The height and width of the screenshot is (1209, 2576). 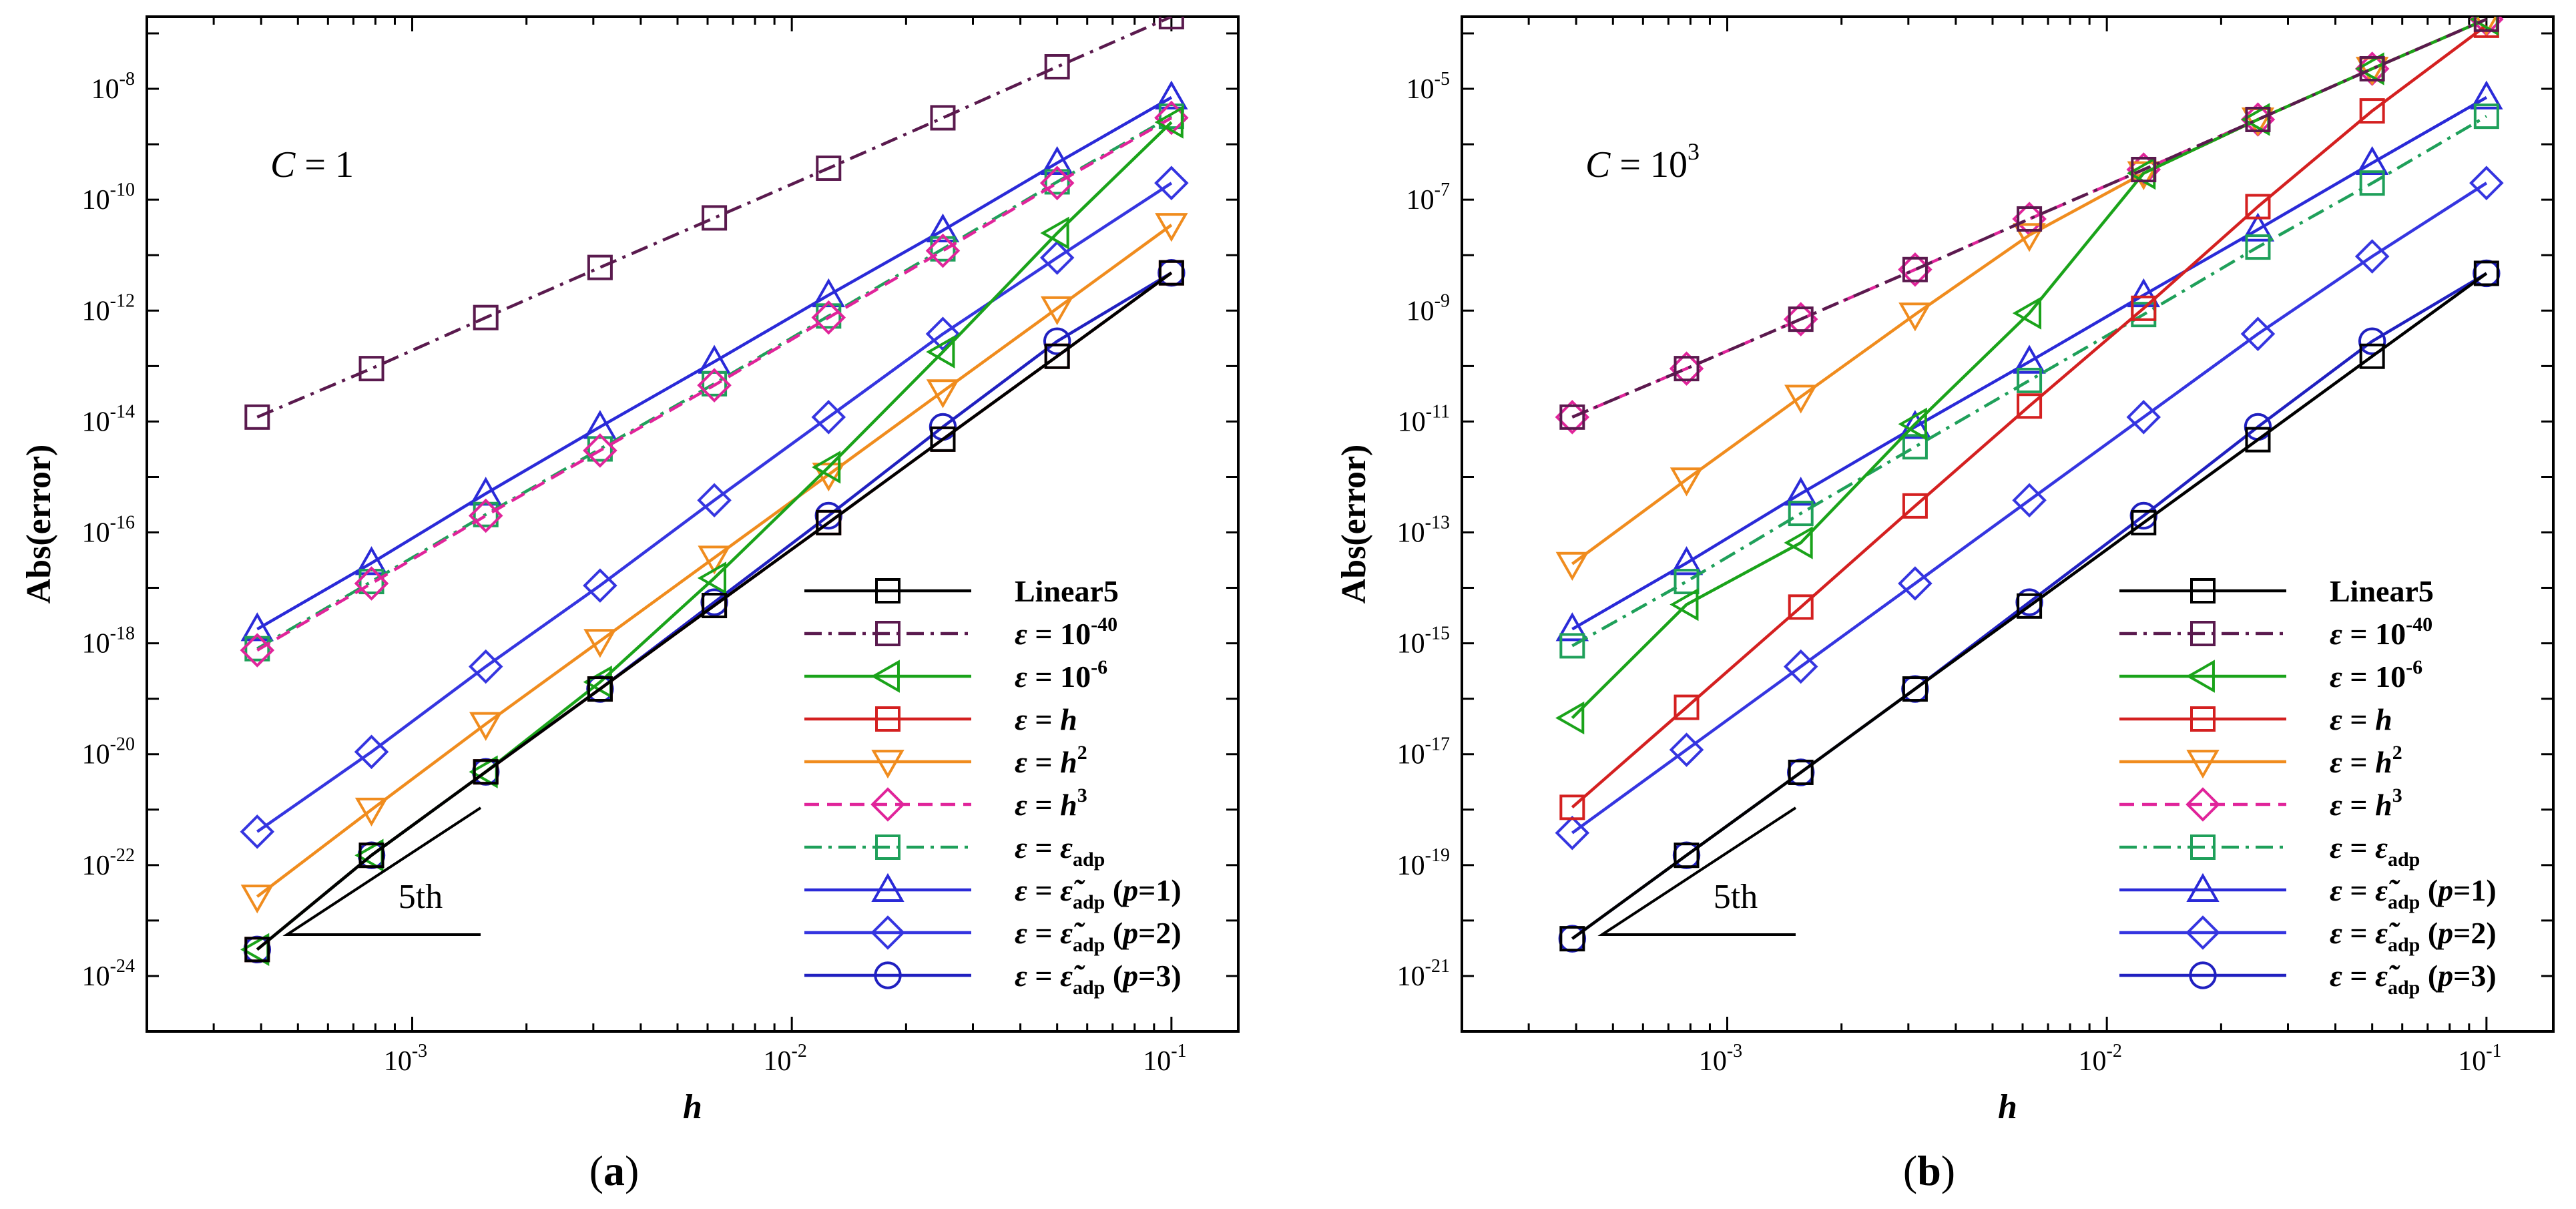 What do you see at coordinates (1129, 976) in the screenshot?
I see `legend-label-part: p` at bounding box center [1129, 976].